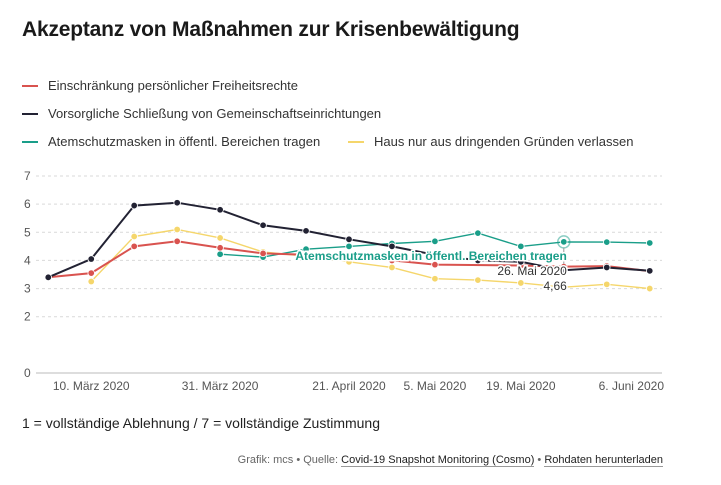 This screenshot has height=485, width=721. What do you see at coordinates (555, 286) in the screenshot?
I see `annotation-value: 4,66` at bounding box center [555, 286].